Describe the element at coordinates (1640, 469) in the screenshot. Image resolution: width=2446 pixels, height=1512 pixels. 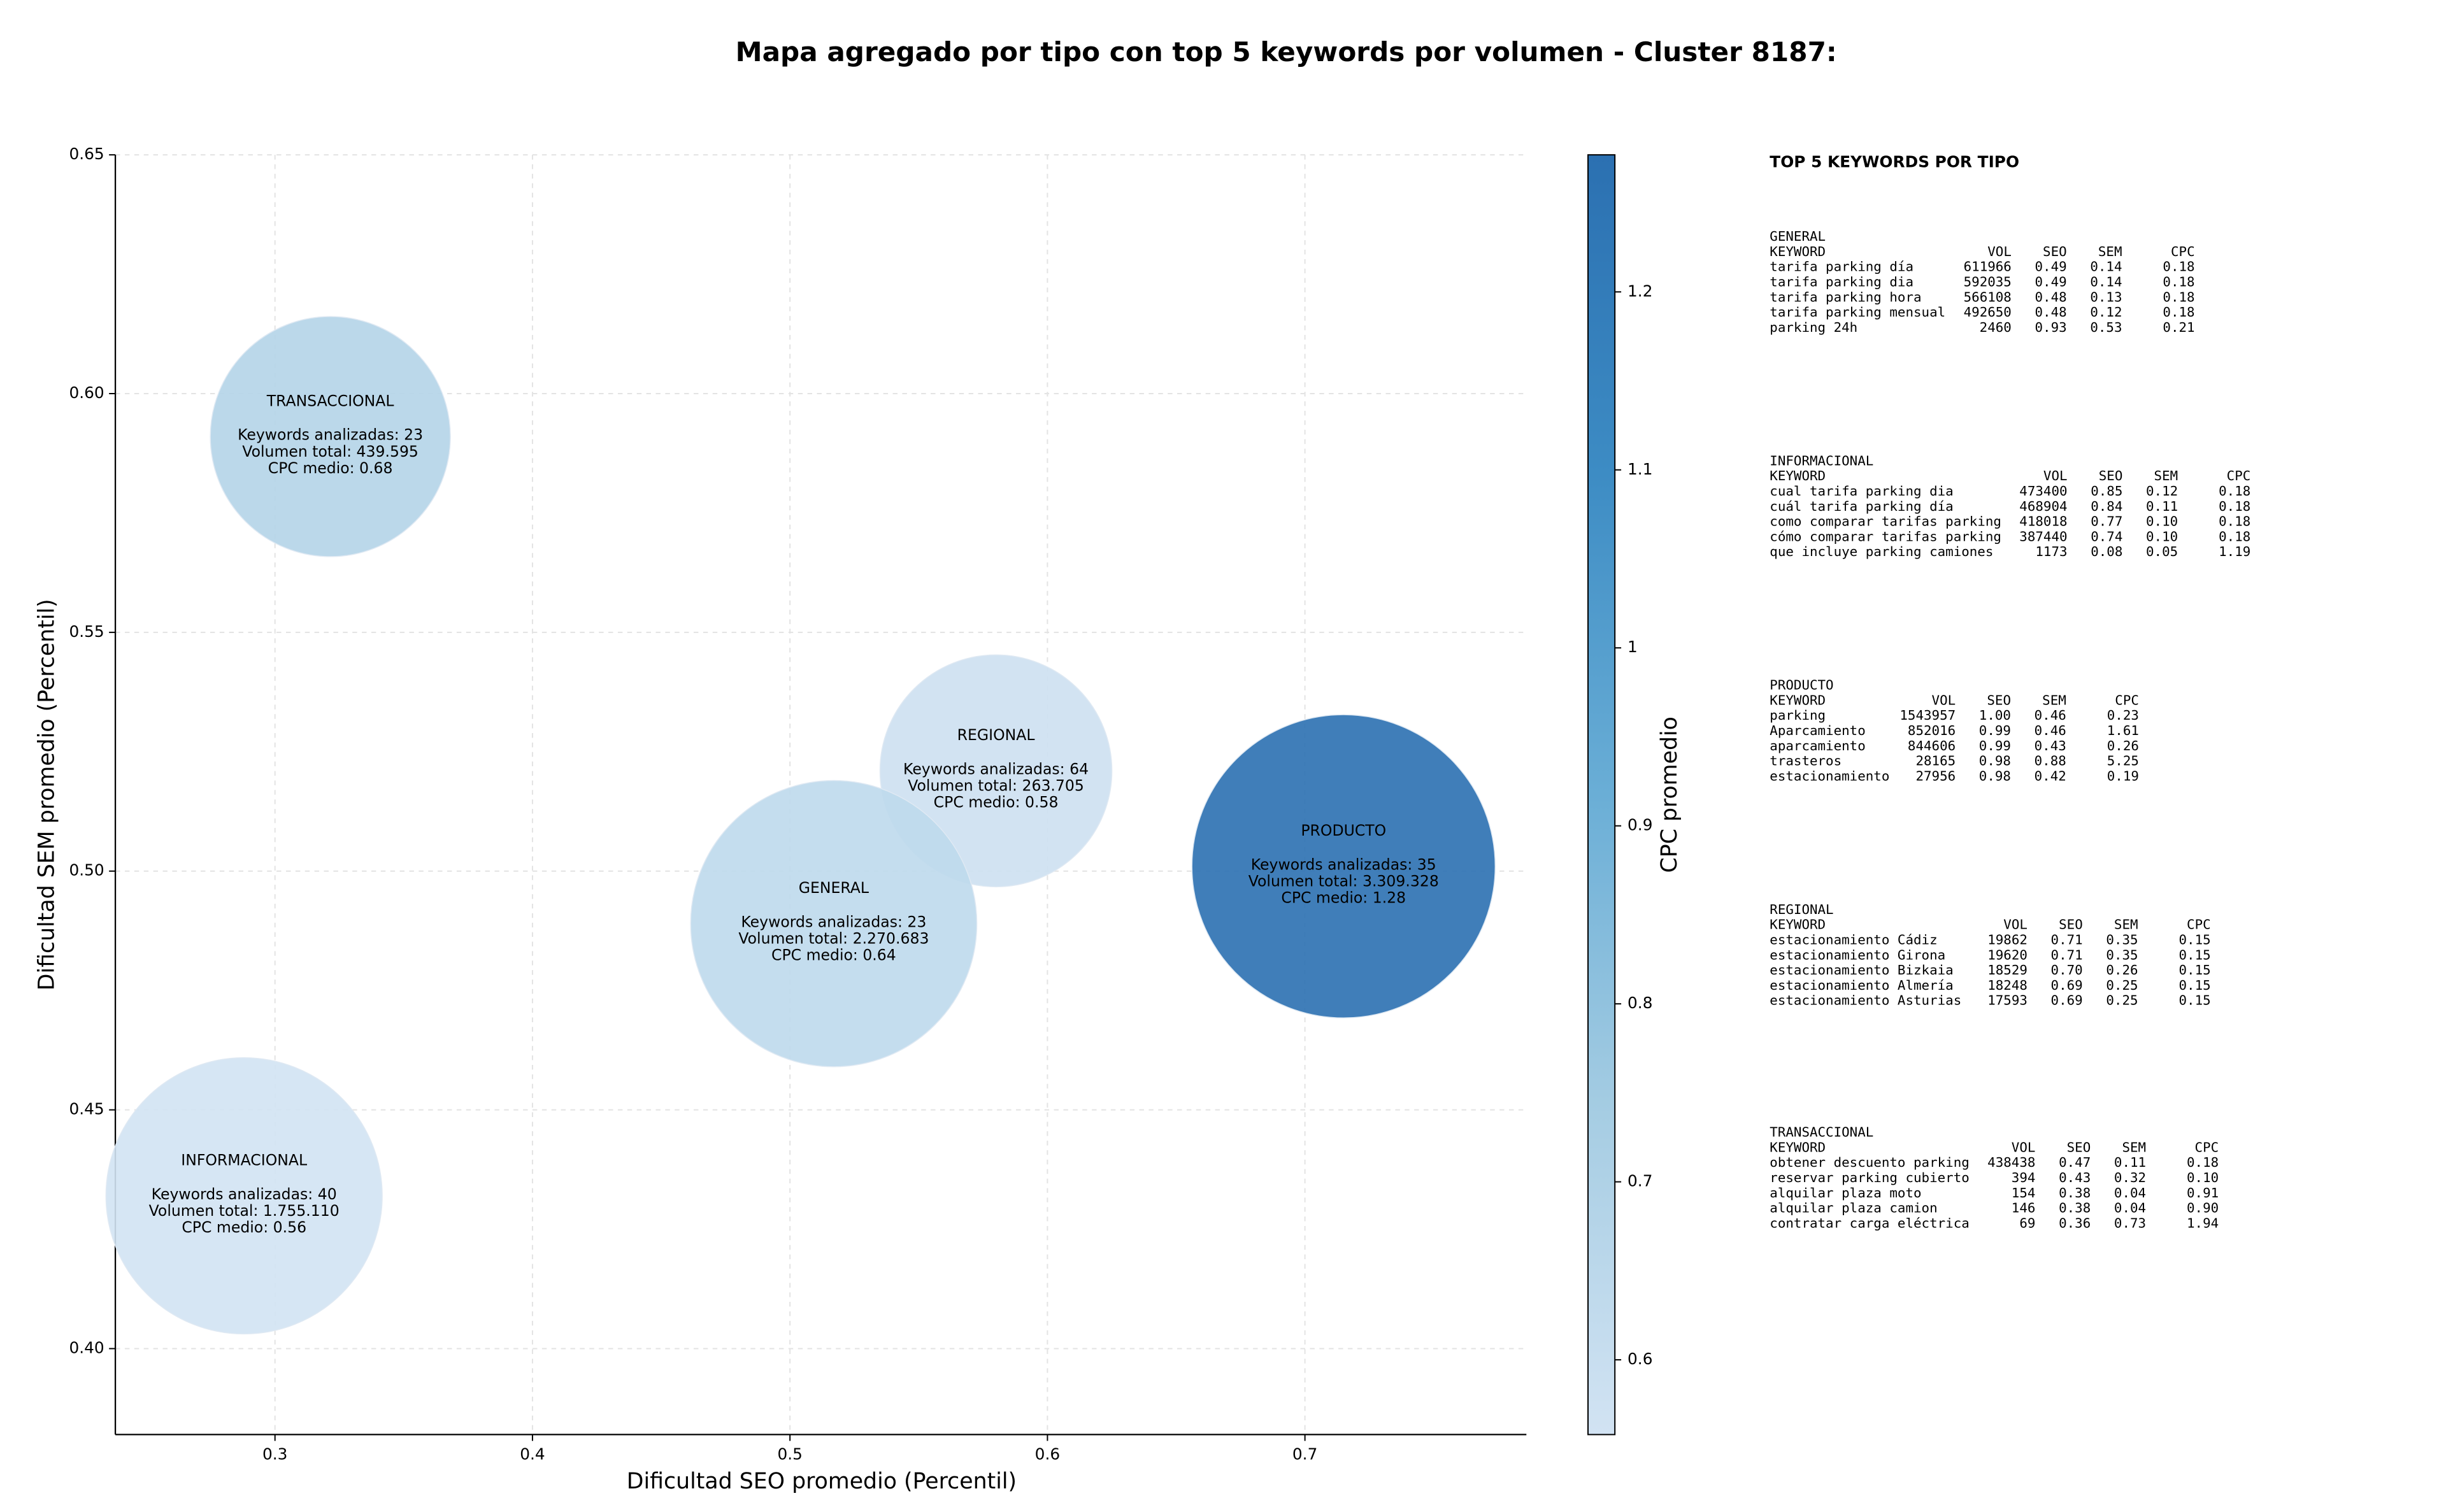
I see `colorbar-tick-label: 1.1` at that location.